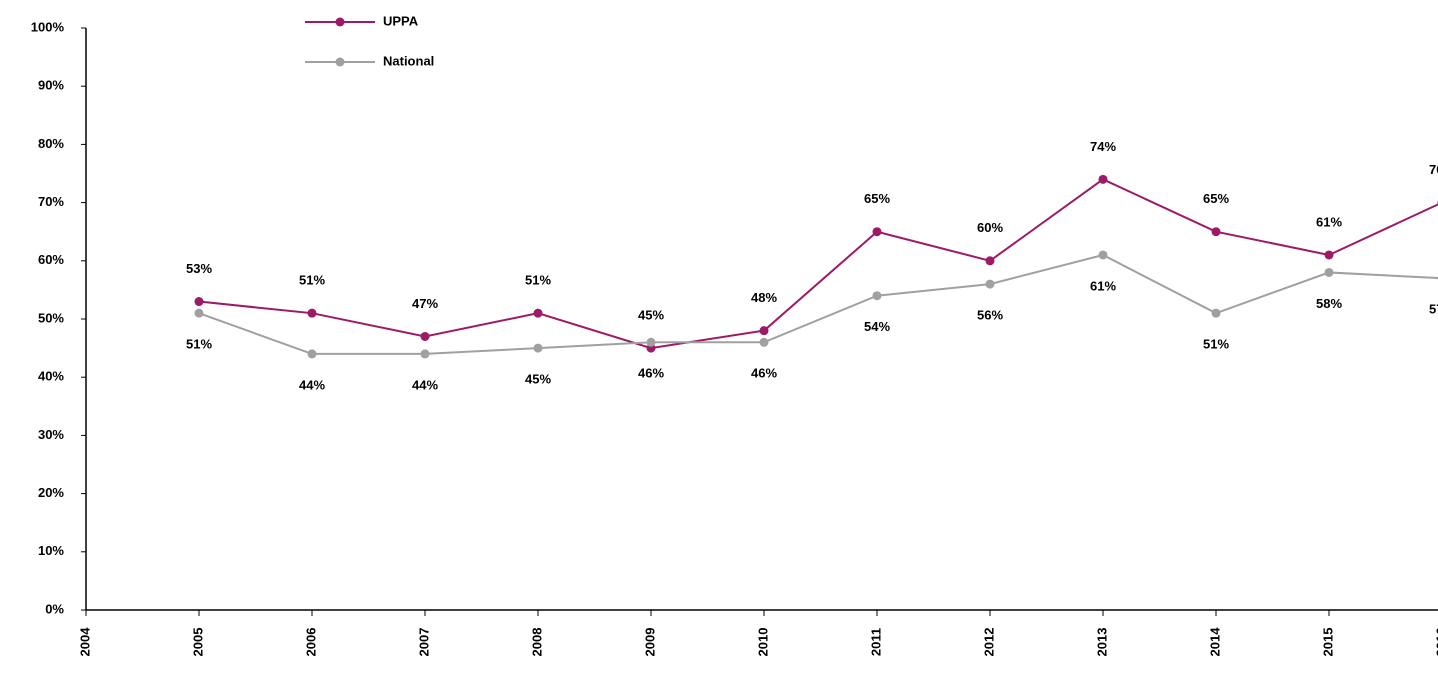 The image size is (1438, 674). I want to click on x-tick-label: 2009, so click(649, 642).